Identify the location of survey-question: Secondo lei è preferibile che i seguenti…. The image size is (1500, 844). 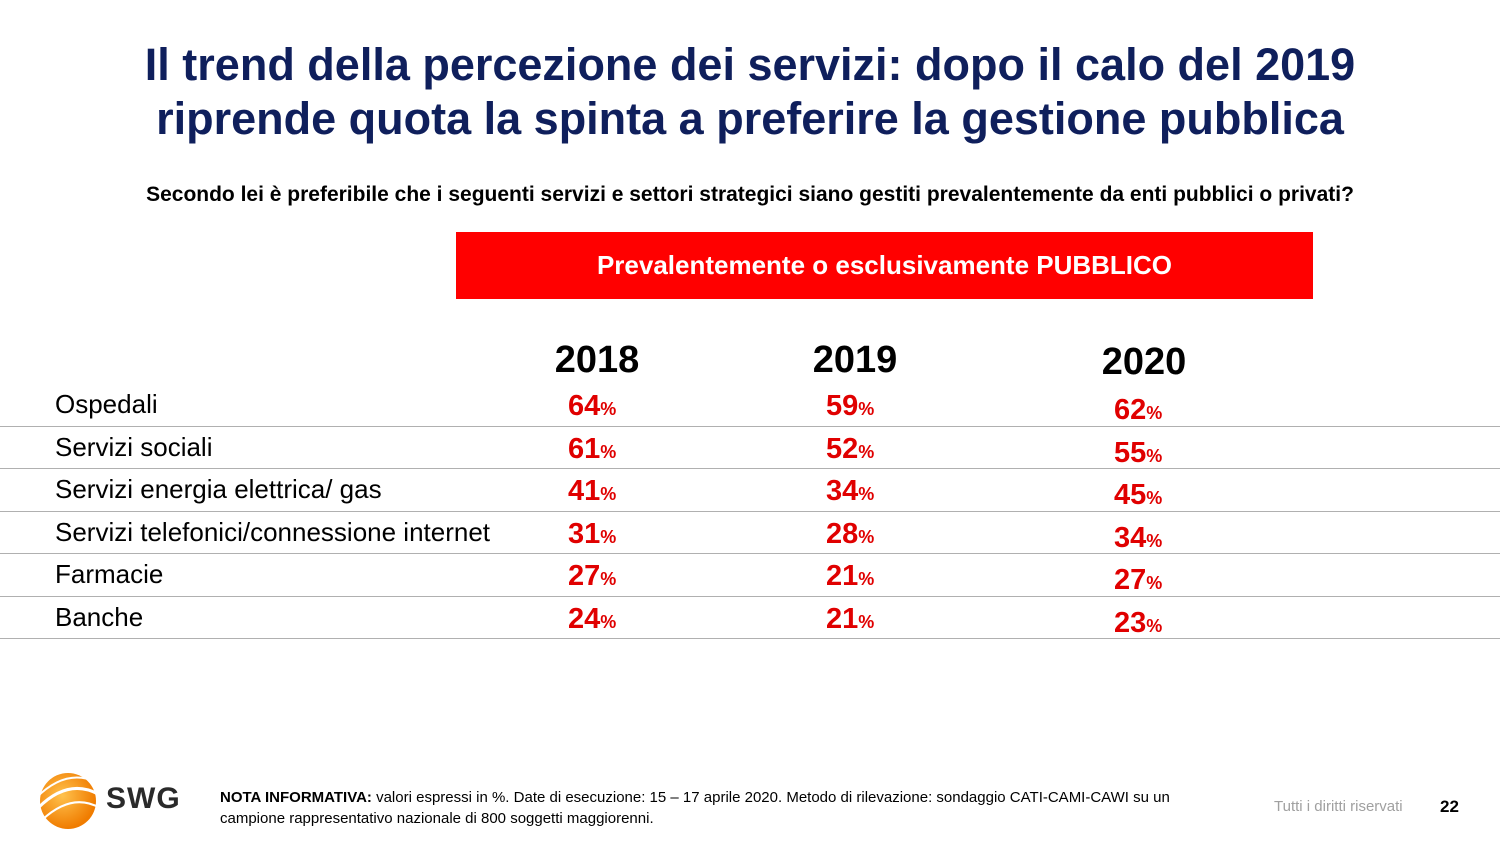
(750, 194).